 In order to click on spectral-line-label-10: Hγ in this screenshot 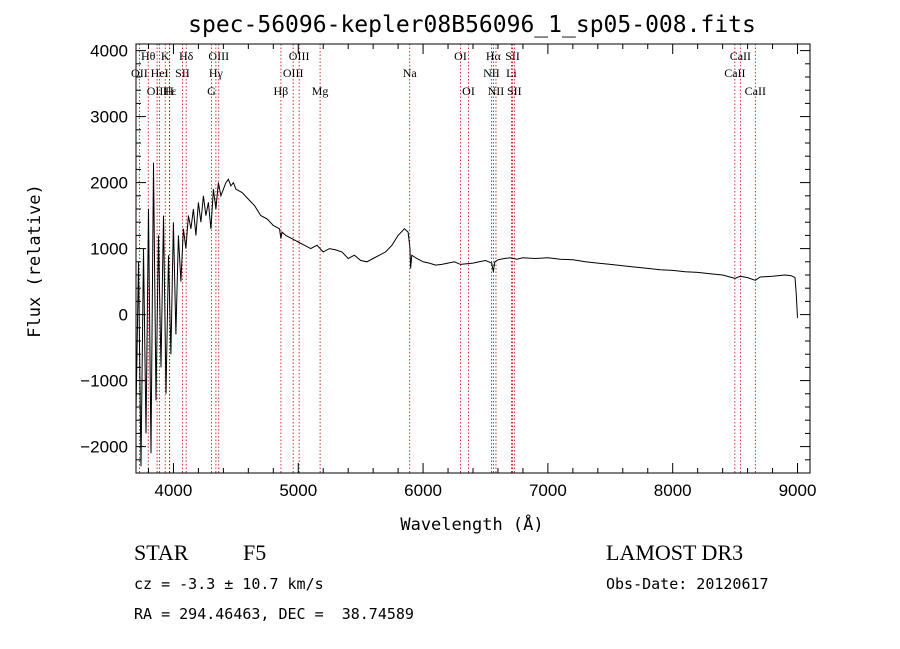, I will do `click(216, 73)`.